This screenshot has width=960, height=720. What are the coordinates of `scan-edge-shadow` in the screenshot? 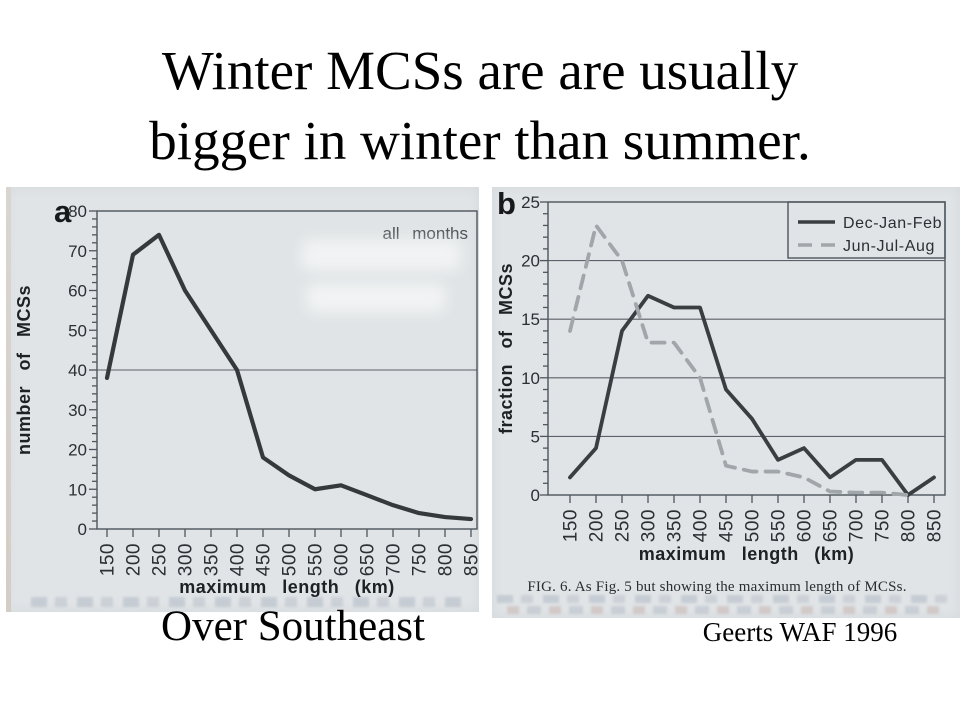 It's located at (8, 399).